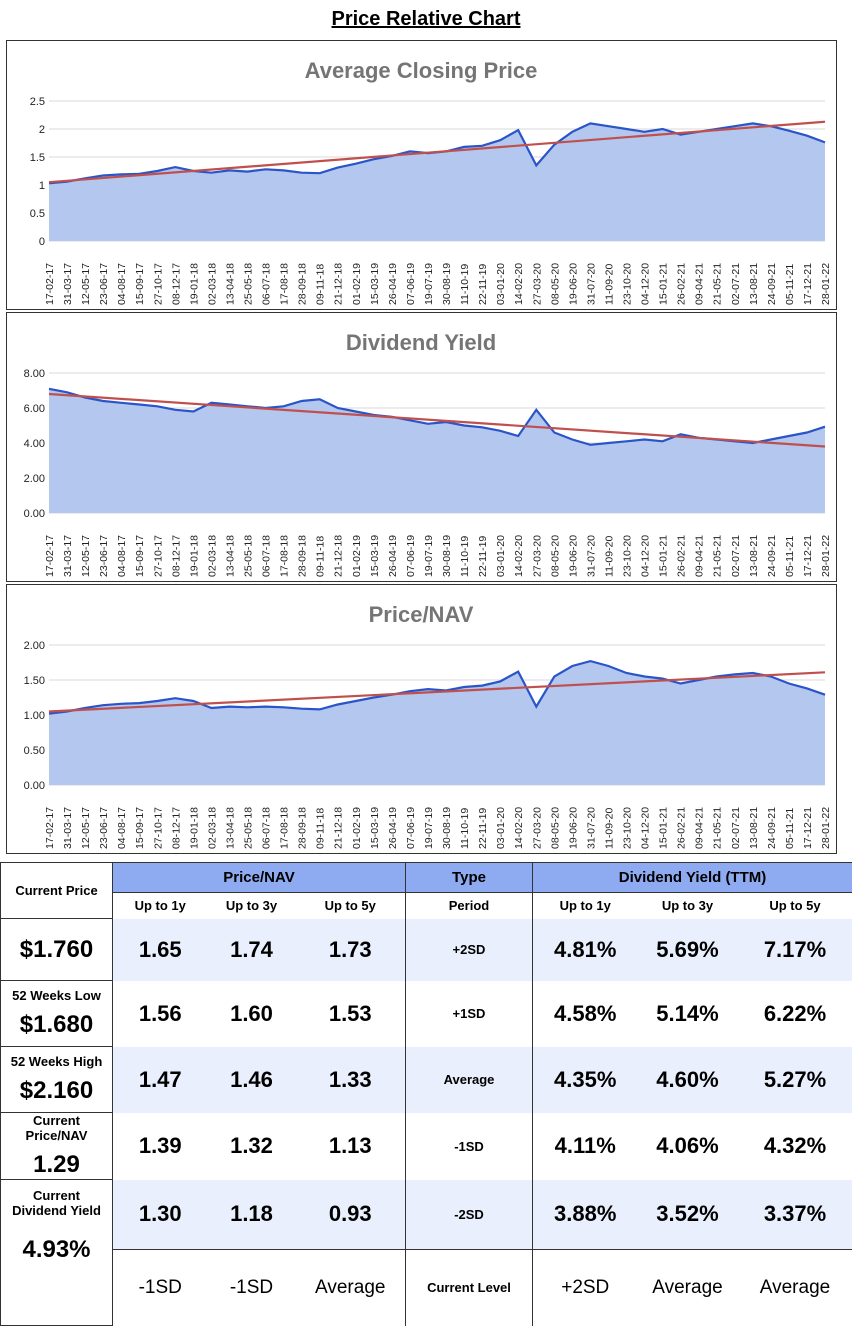 This screenshot has height=1326, width=852. What do you see at coordinates (42, 186) in the screenshot?
I see `y-tick-label: 1` at bounding box center [42, 186].